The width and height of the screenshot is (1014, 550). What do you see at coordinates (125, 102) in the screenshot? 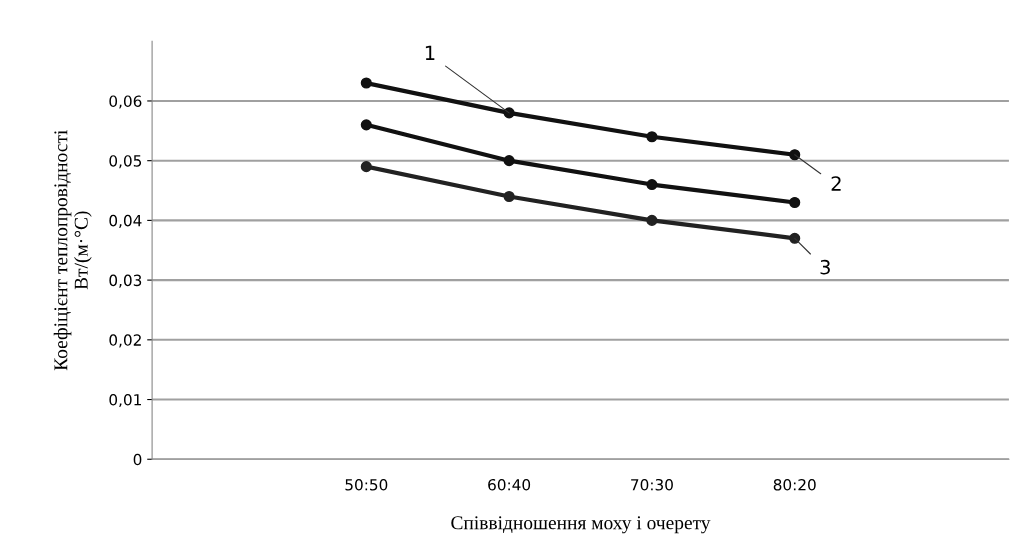
I see `y-tick-label: 0,06` at bounding box center [125, 102].